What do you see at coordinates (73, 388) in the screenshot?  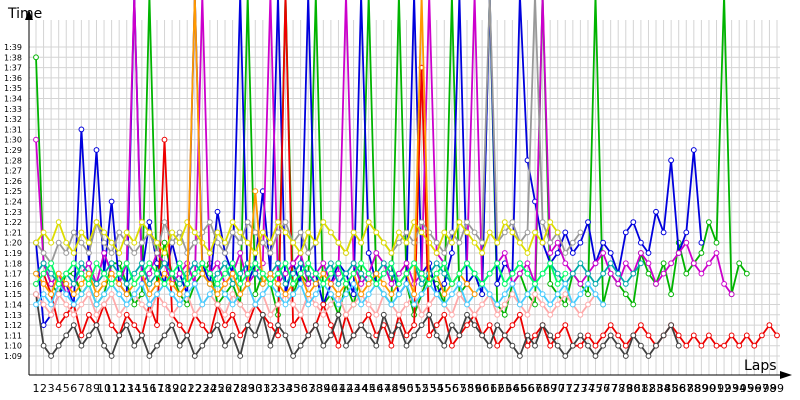 I see `x-tick-label: 6` at bounding box center [73, 388].